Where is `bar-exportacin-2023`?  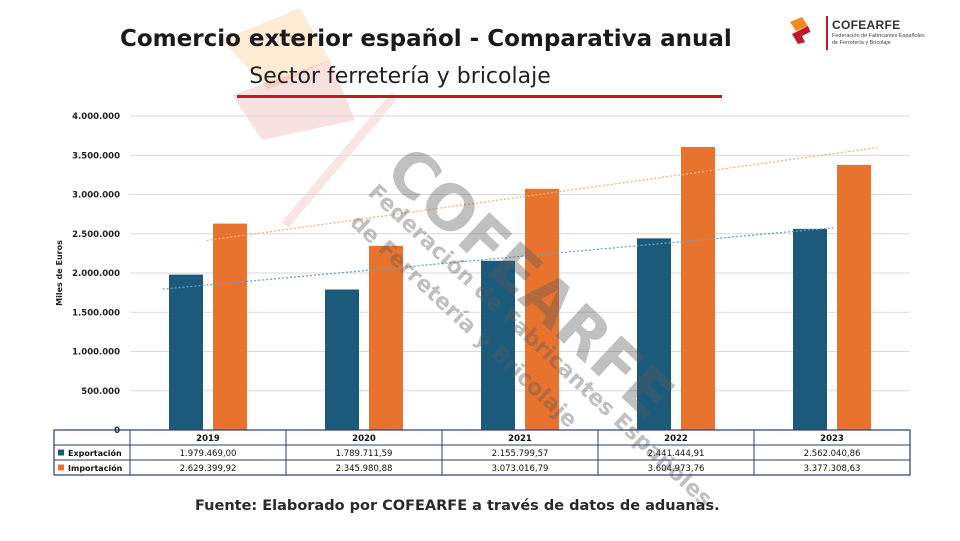
bar-exportacin-2023 is located at coordinates (810, 329).